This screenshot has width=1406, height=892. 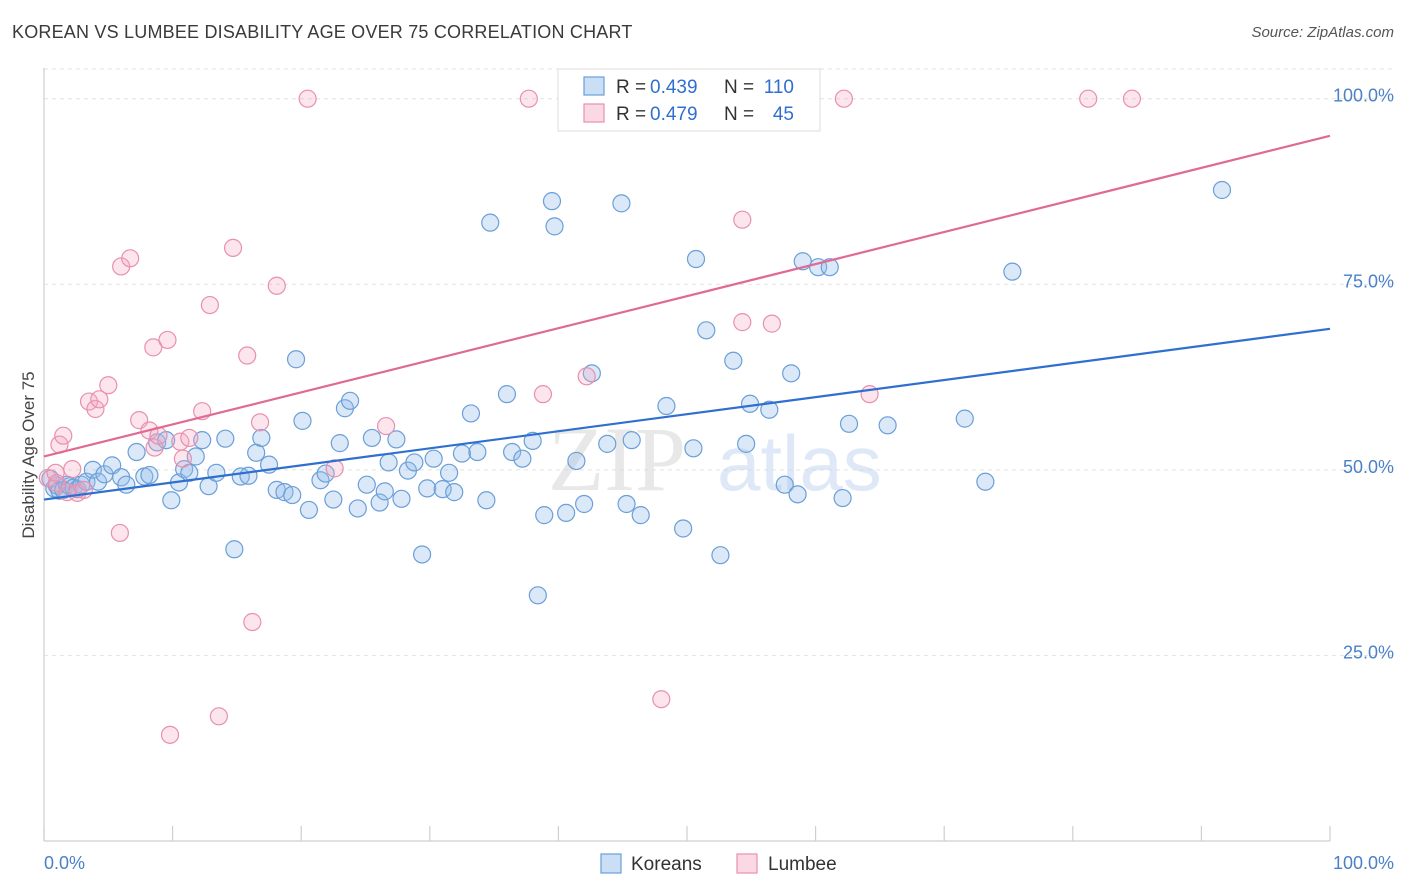 What do you see at coordinates (64, 863) in the screenshot?
I see `x-tick-label-min: 0.0%` at bounding box center [64, 863].